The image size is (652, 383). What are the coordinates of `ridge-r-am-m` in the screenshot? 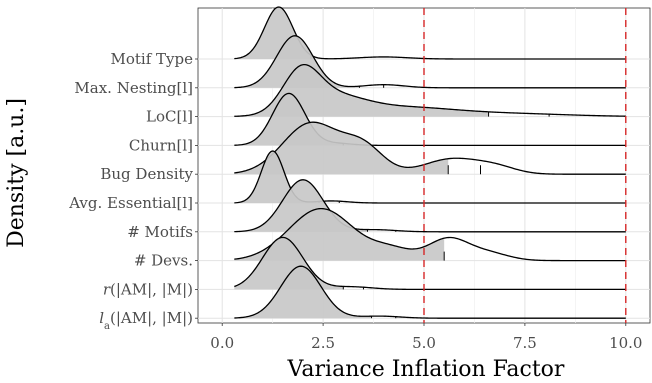 It's located at (430, 263).